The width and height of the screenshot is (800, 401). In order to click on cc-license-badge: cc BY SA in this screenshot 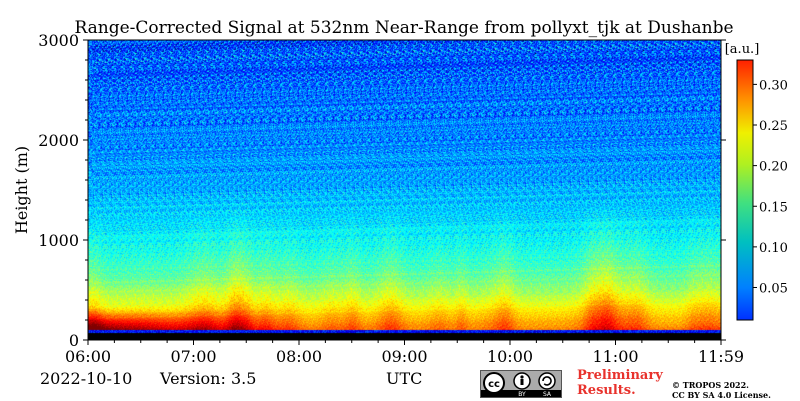, I will do `click(521, 384)`.